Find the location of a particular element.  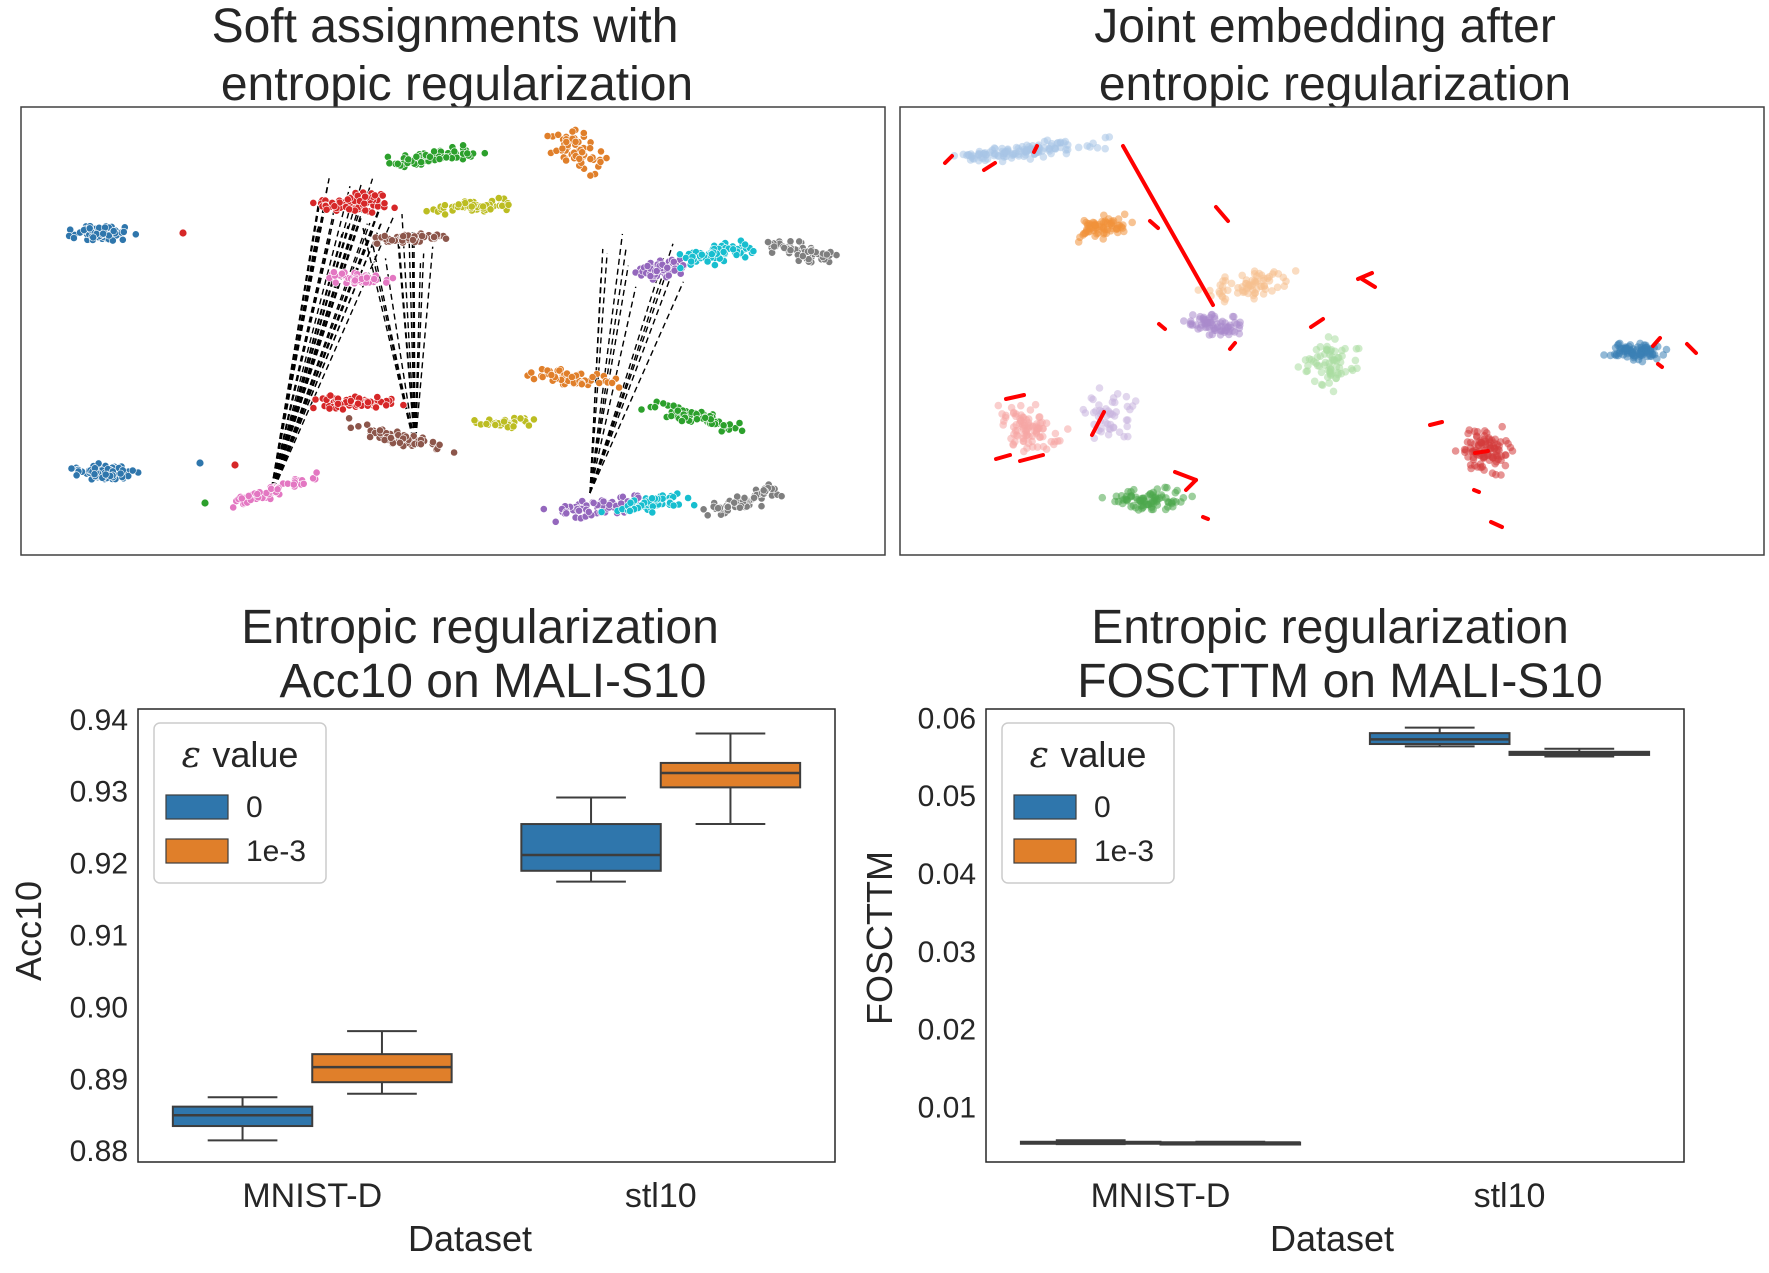

foscttm-xtick-label: MNIST-D is located at coordinates (1161, 1196).